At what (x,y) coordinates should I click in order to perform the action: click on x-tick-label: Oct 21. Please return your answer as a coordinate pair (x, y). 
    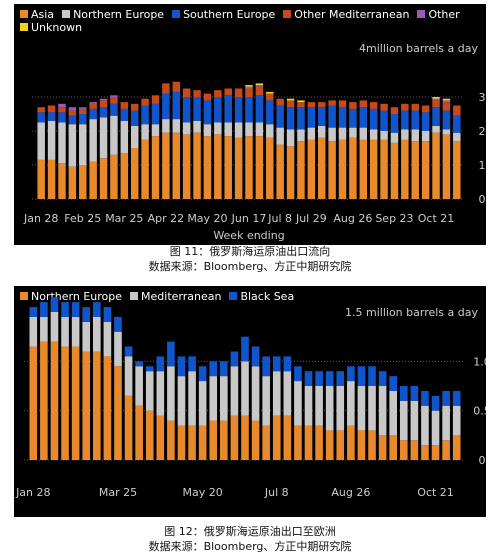
    Looking at the image, I should click on (435, 492).